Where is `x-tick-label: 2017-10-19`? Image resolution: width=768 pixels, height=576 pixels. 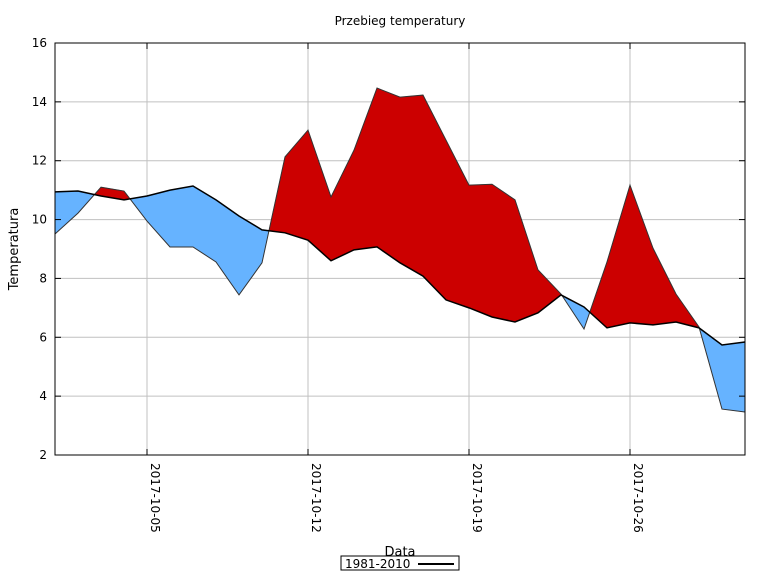 x-tick-label: 2017-10-19 is located at coordinates (477, 498).